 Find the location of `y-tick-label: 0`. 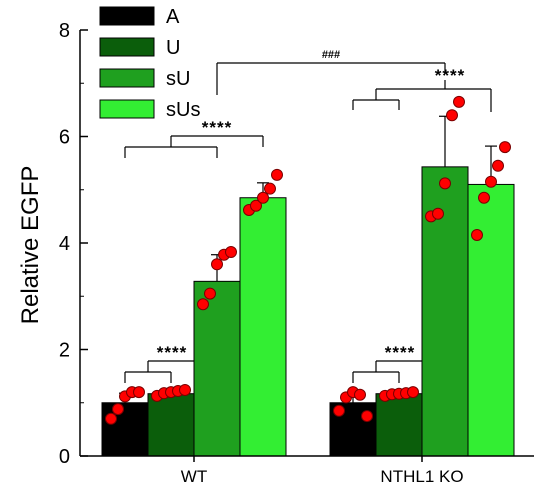

y-tick-label: 0 is located at coordinates (64, 457).